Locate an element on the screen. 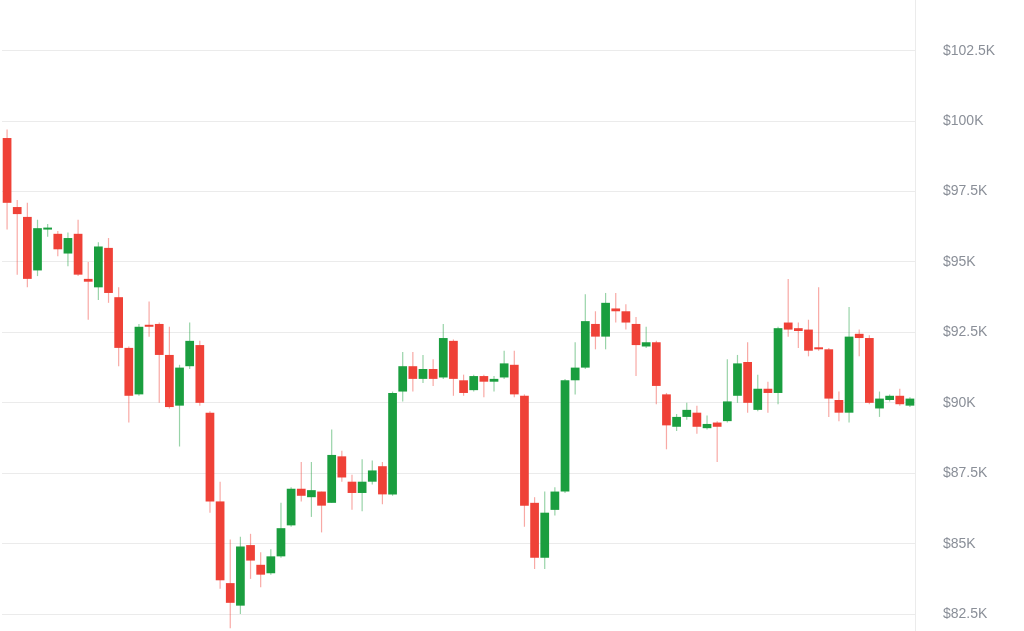 The height and width of the screenshot is (631, 1024). y-tick-label: $92.5K is located at coordinates (966, 331).